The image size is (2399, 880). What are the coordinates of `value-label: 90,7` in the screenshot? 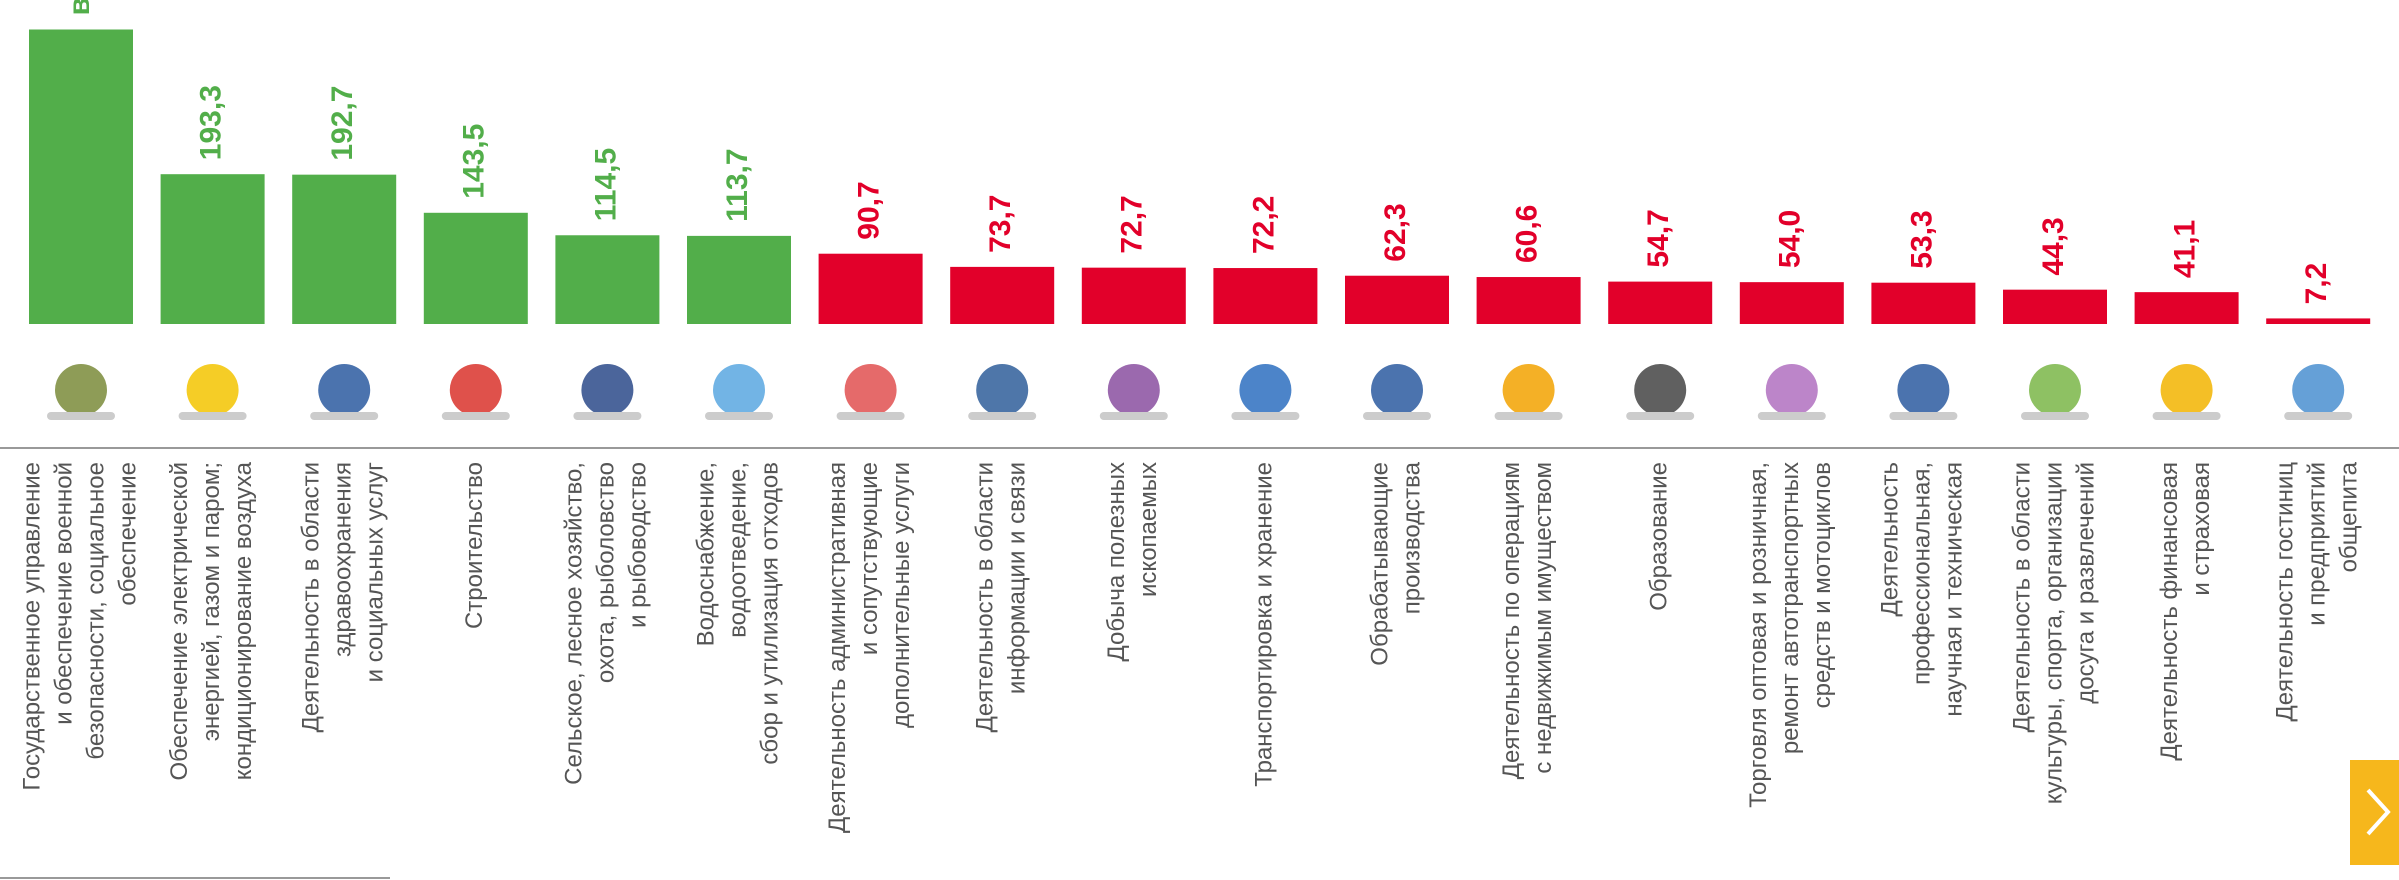 It's located at (869, 210).